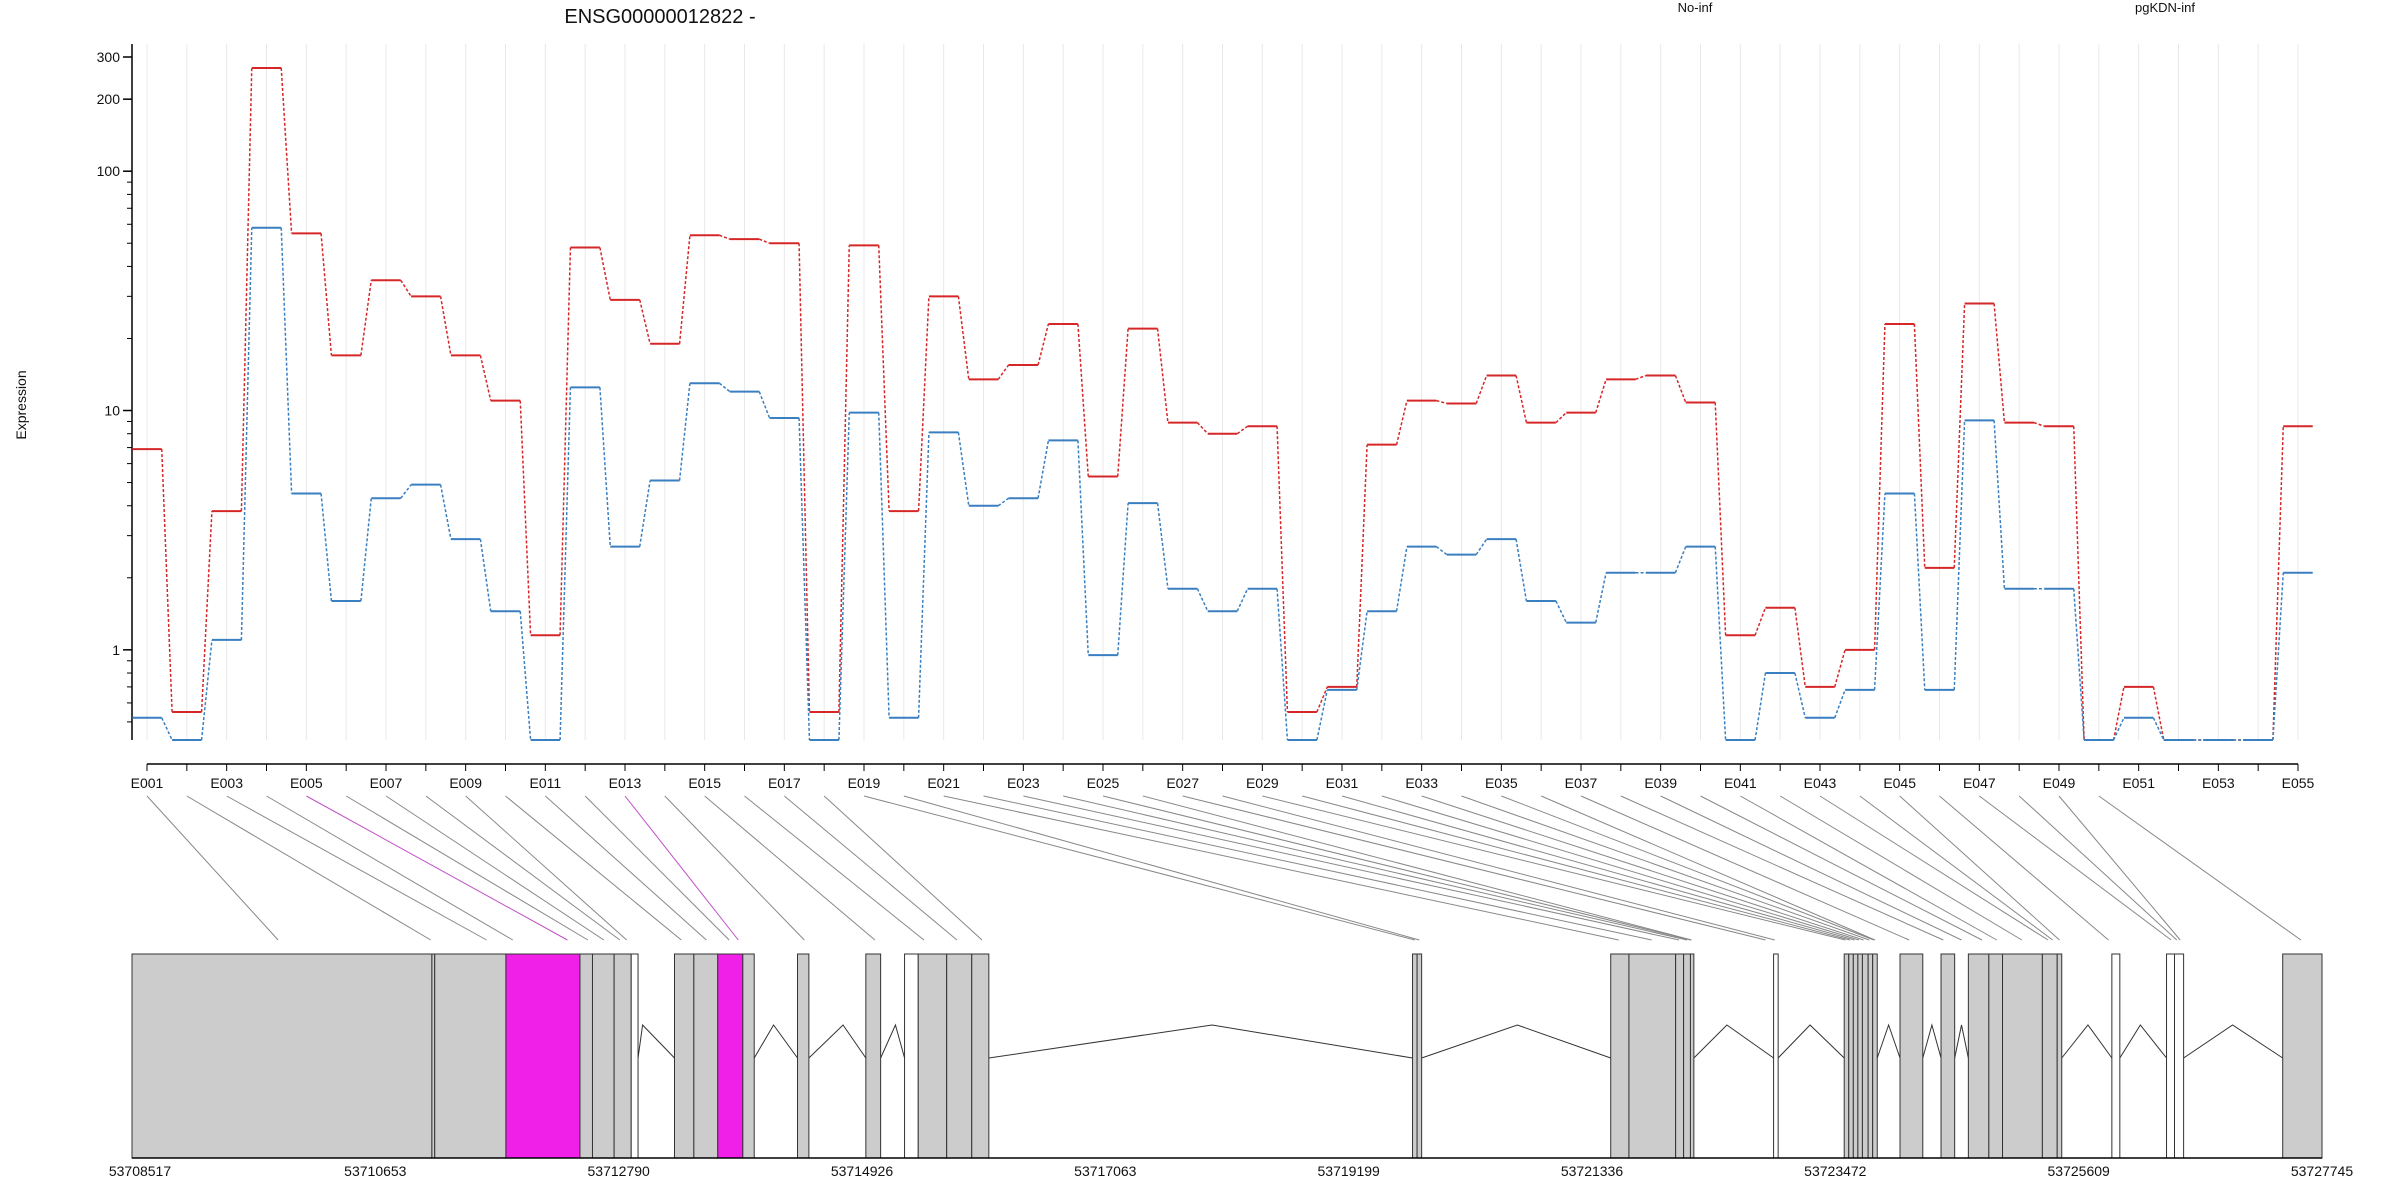 The height and width of the screenshot is (1200, 2400). What do you see at coordinates (2079, 1171) in the screenshot?
I see `genome-tick-label: 53725609` at bounding box center [2079, 1171].